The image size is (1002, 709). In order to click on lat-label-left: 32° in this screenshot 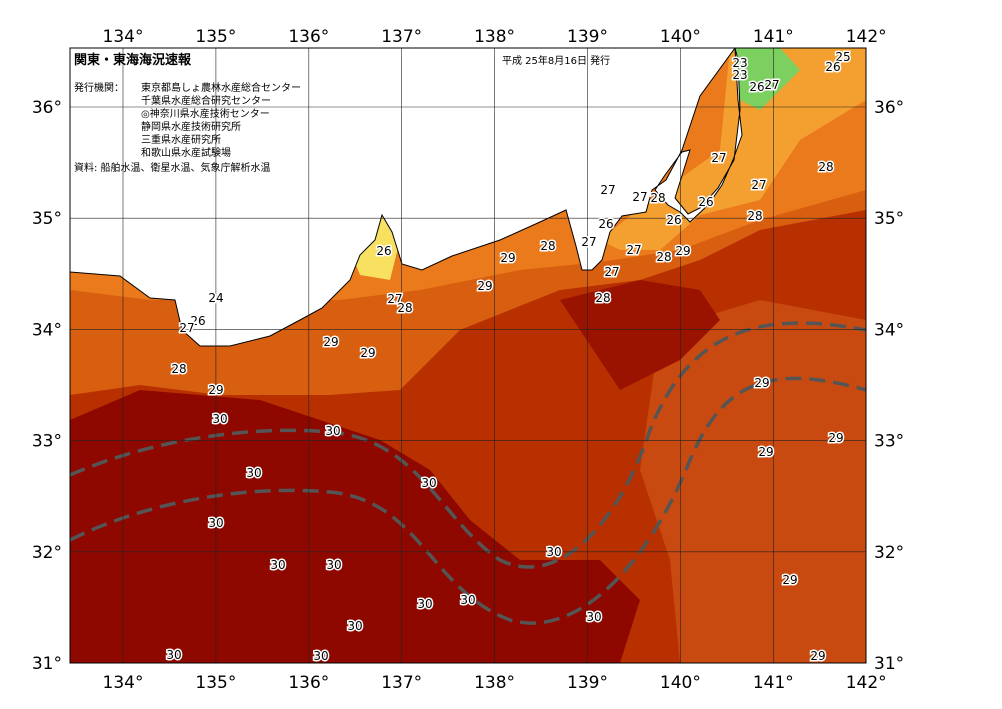, I will do `click(47, 553)`.